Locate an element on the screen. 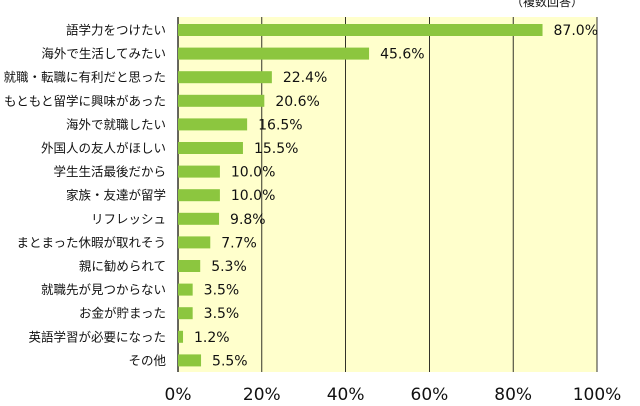 The image size is (640, 406). x-tick-label: 20% is located at coordinates (262, 395).